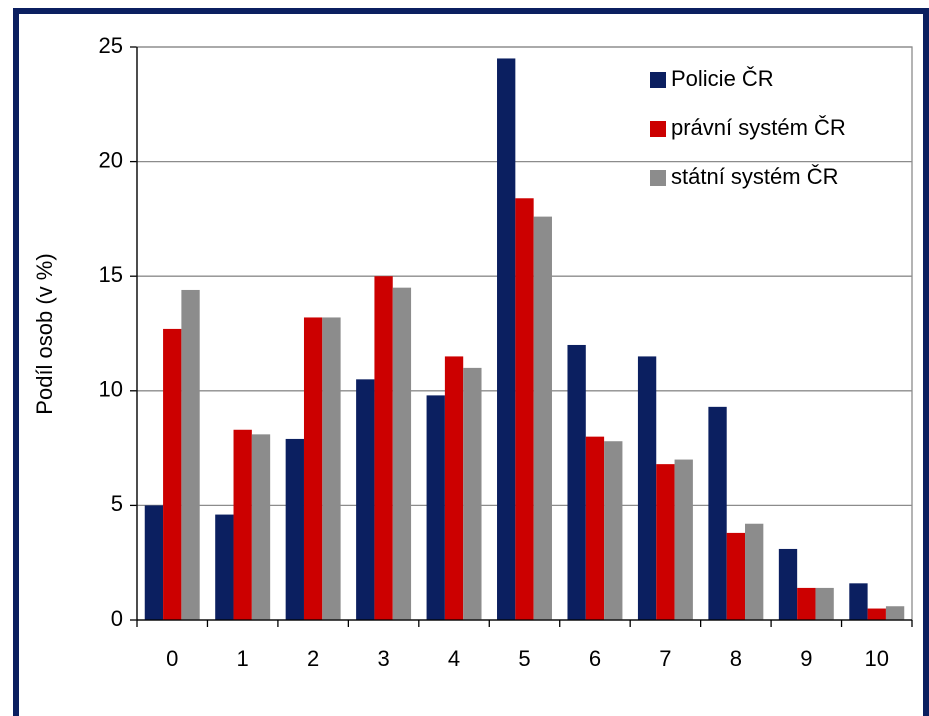 The width and height of the screenshot is (929, 716). What do you see at coordinates (454, 658) in the screenshot?
I see `x-tick-label: 4` at bounding box center [454, 658].